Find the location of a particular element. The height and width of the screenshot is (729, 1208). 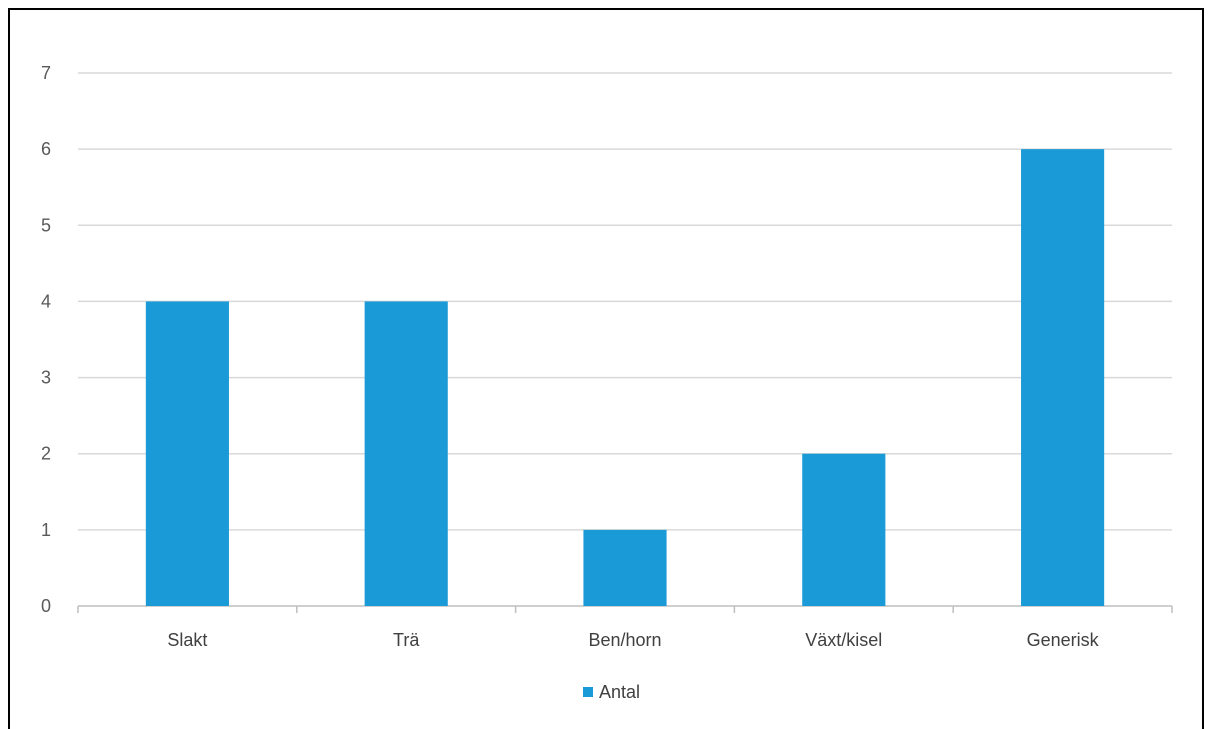

bar-ben-horn is located at coordinates (625, 567).